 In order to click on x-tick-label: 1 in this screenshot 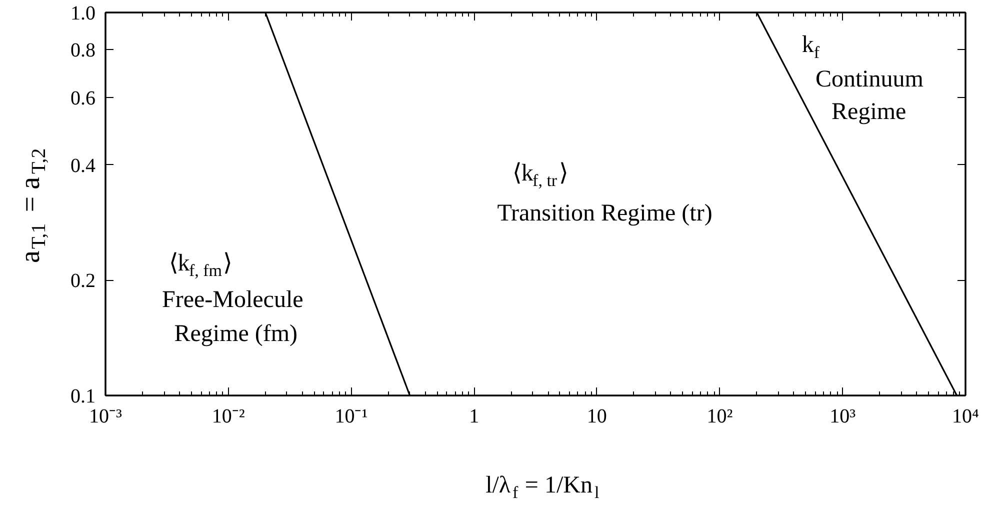, I will do `click(474, 417)`.